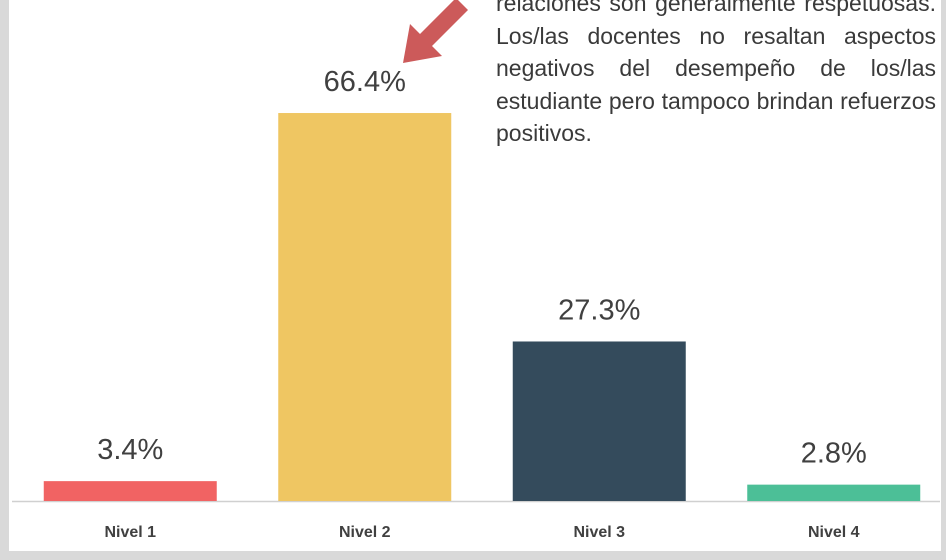  I want to click on arrow-head, so click(422, 43).